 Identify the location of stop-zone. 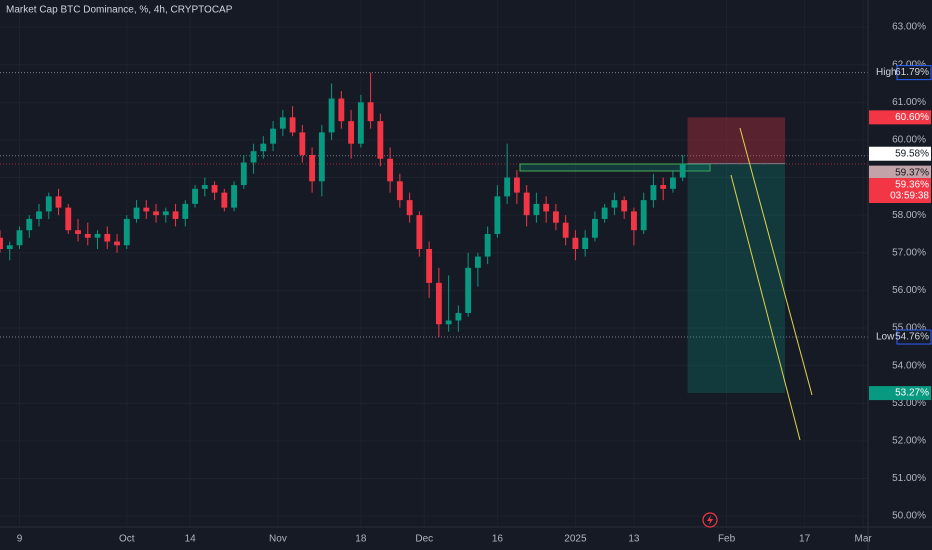
(736, 140).